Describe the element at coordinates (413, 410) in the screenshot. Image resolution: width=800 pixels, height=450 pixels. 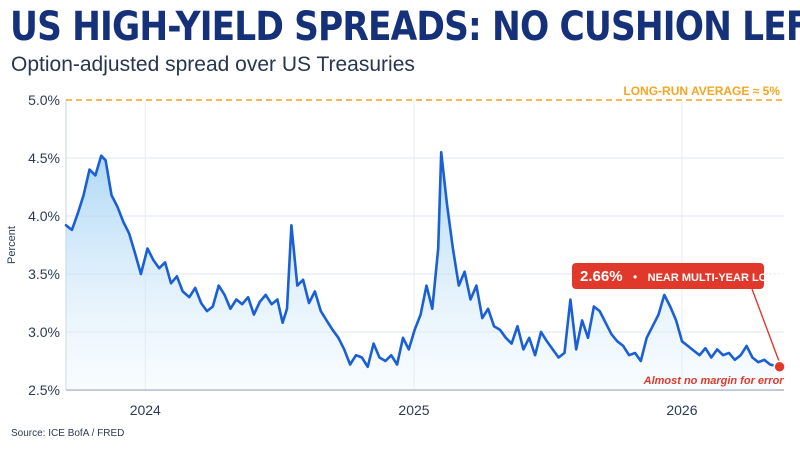
I see `x-tick-label: 2025` at that location.